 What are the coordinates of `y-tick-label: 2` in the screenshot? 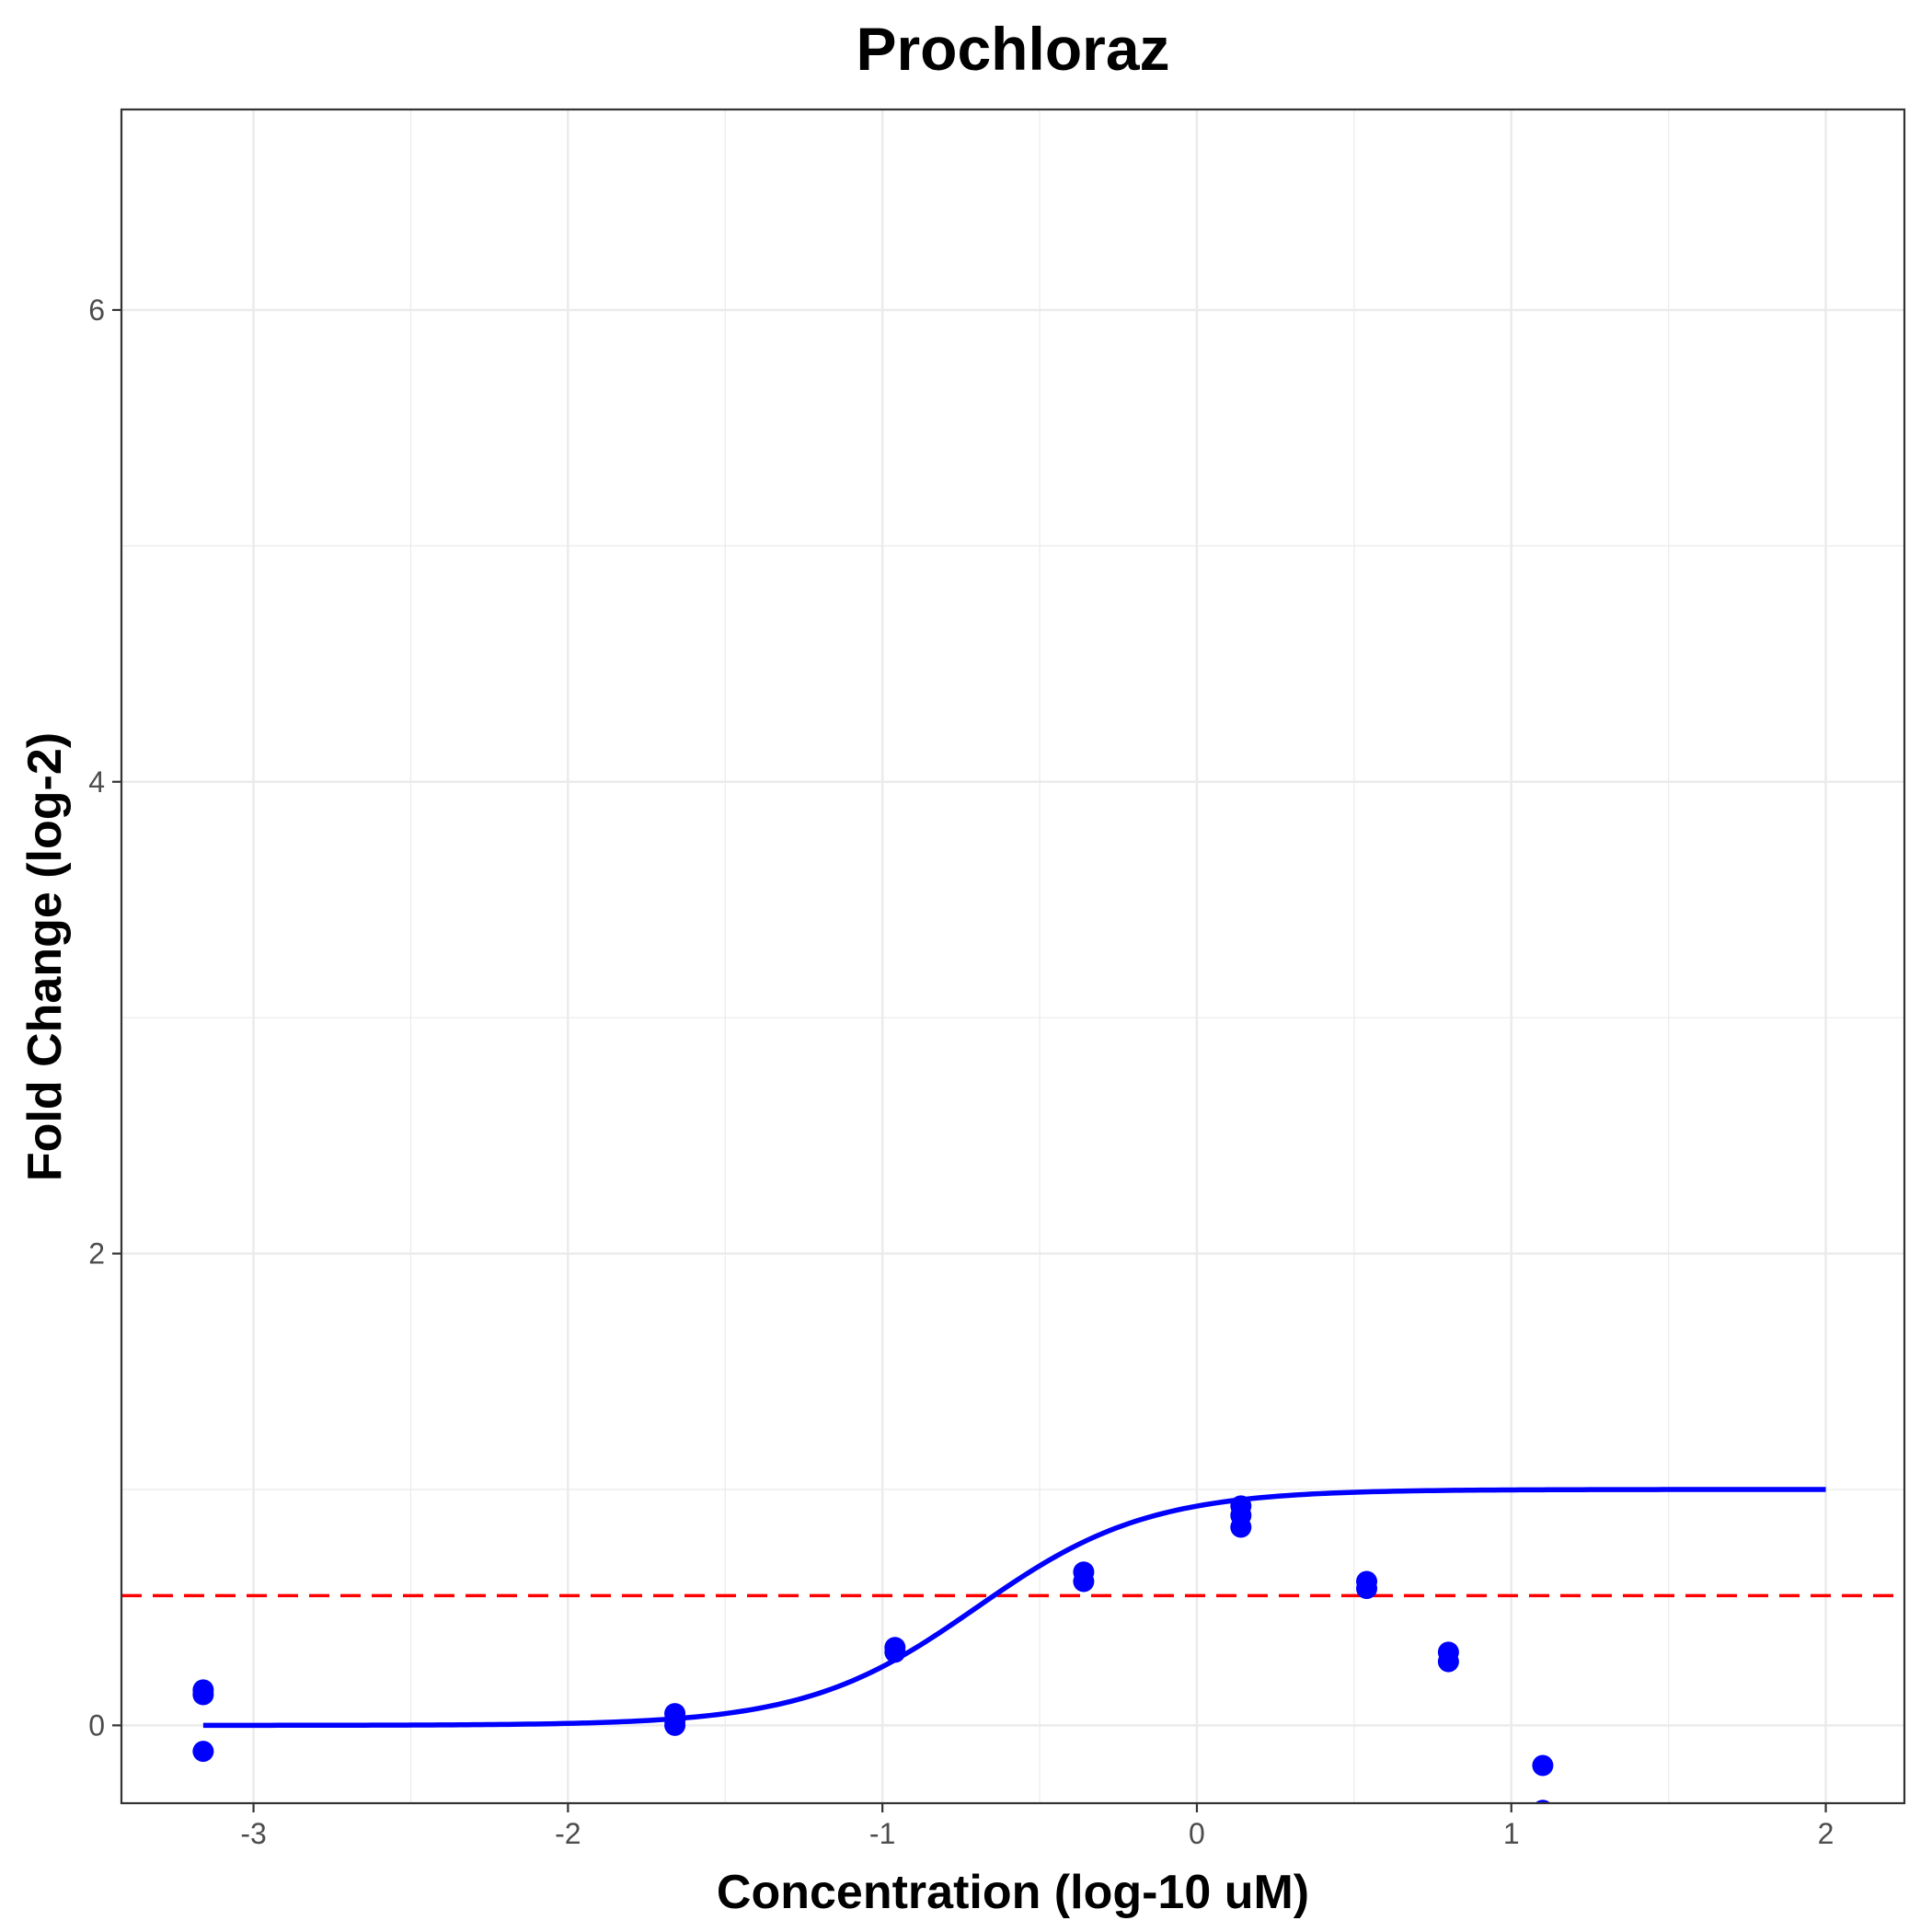 It's located at (96, 1254).